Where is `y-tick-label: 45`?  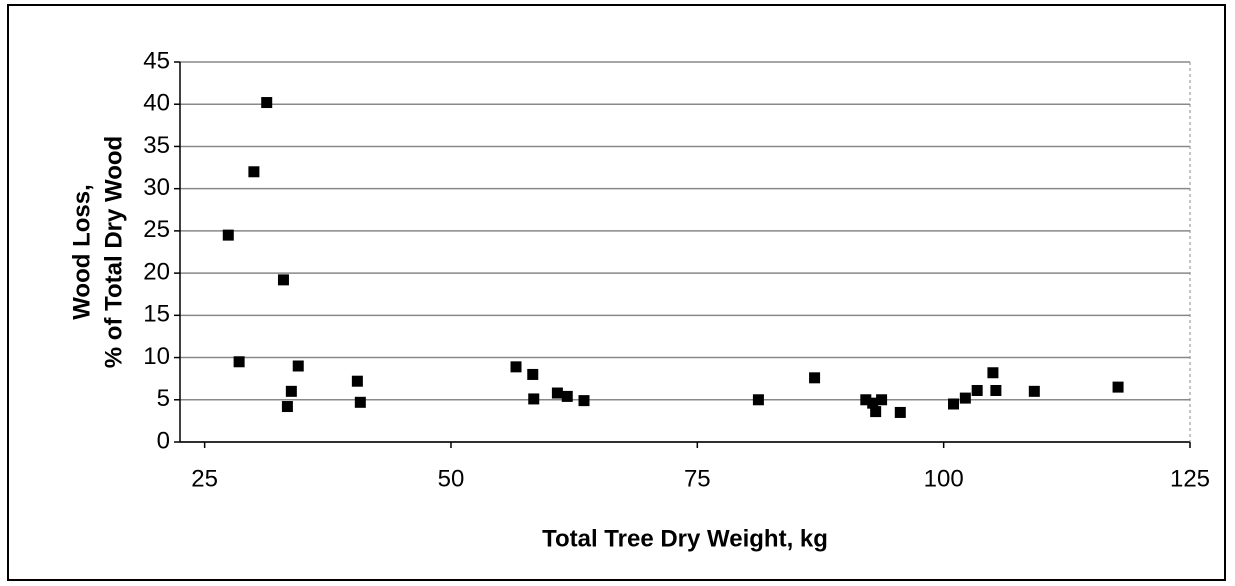 y-tick-label: 45 is located at coordinates (156, 60).